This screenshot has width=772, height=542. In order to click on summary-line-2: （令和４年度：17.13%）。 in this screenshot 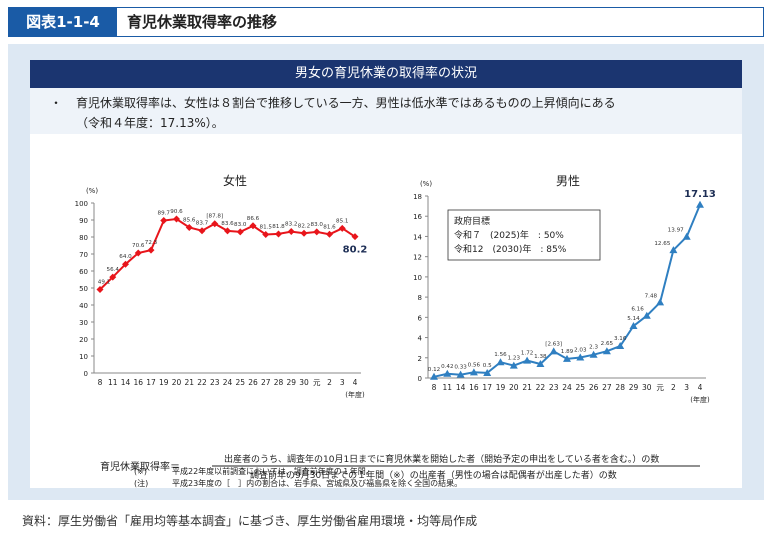, I will do `click(150, 123)`.